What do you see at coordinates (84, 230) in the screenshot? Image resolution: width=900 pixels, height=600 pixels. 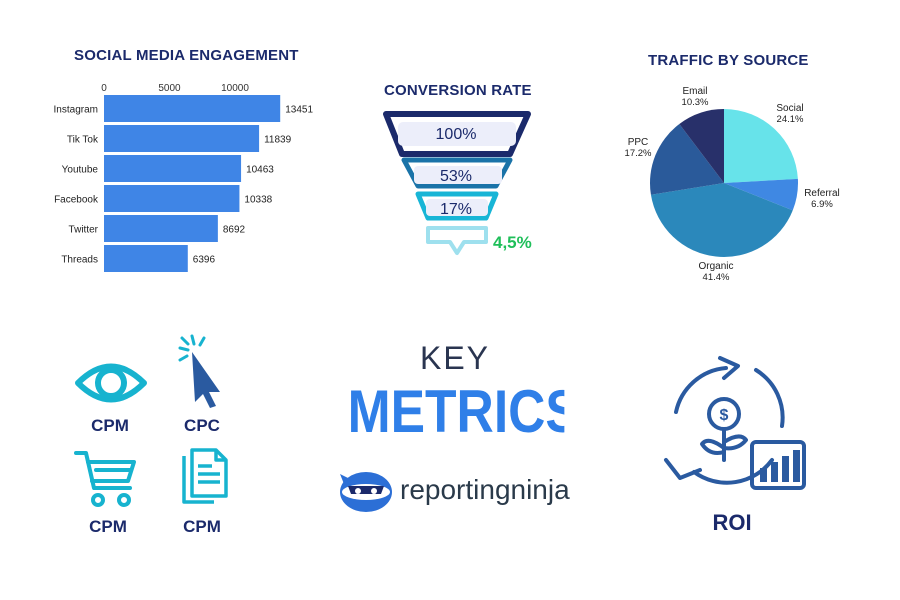 I see `category-label: Twitter` at bounding box center [84, 230].